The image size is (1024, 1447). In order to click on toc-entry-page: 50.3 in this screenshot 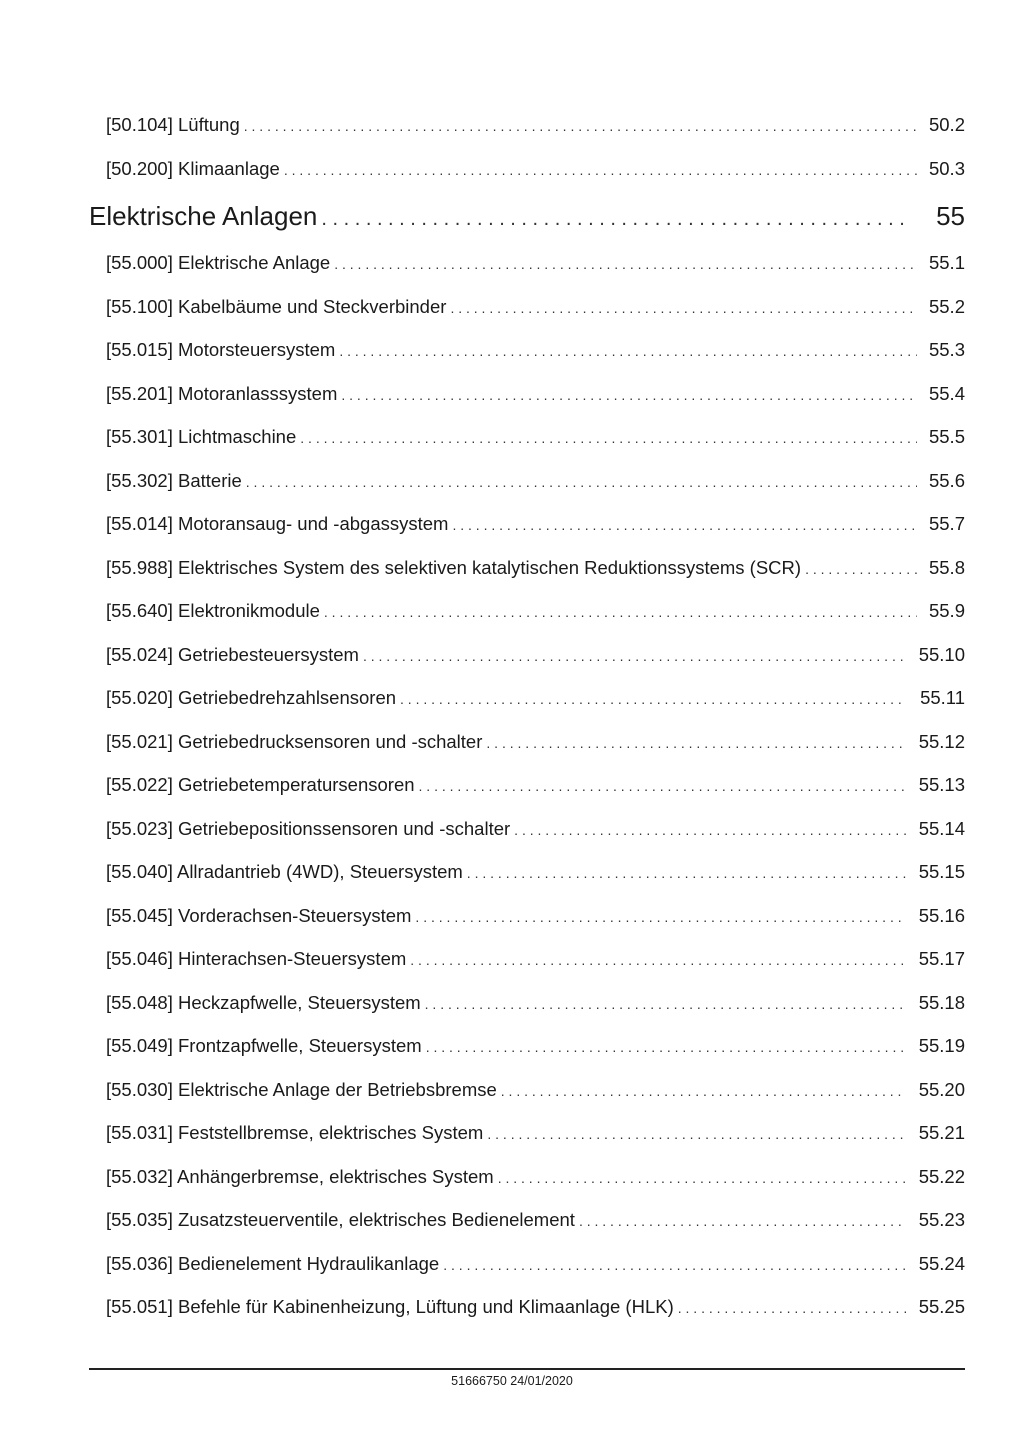, I will do `click(946, 168)`.